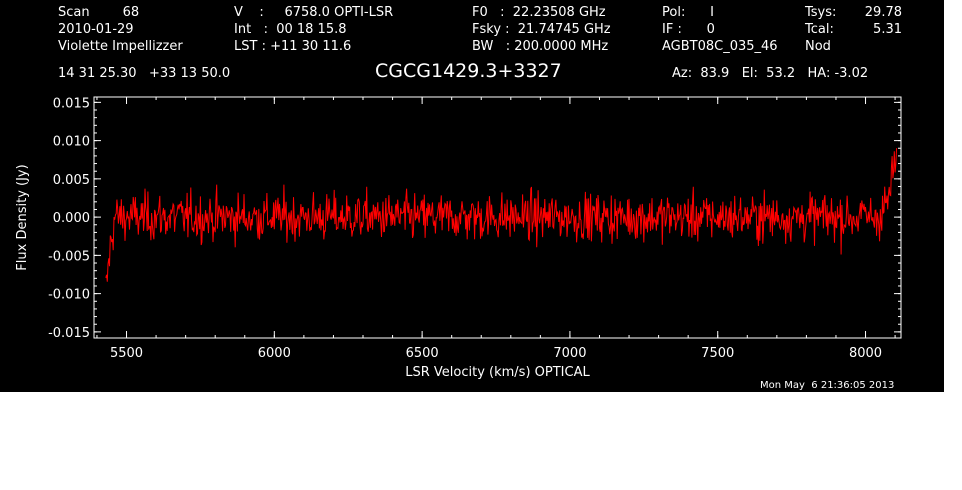 Image resolution: width=962 pixels, height=490 pixels. I want to click on bandwidth-label: BW : 200.0000 MHz, so click(540, 46).